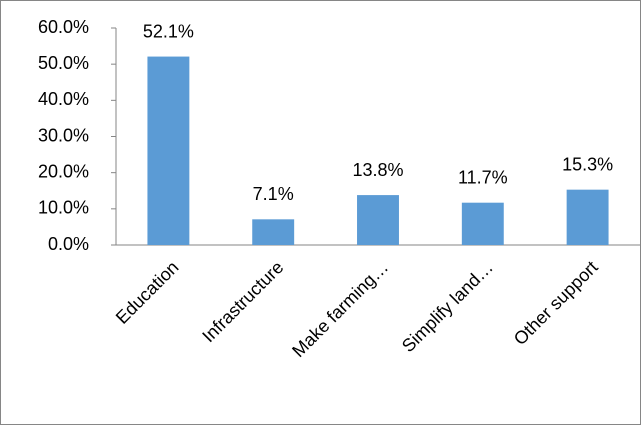  What do you see at coordinates (273, 194) in the screenshot?
I see `value-label: 7.1%` at bounding box center [273, 194].